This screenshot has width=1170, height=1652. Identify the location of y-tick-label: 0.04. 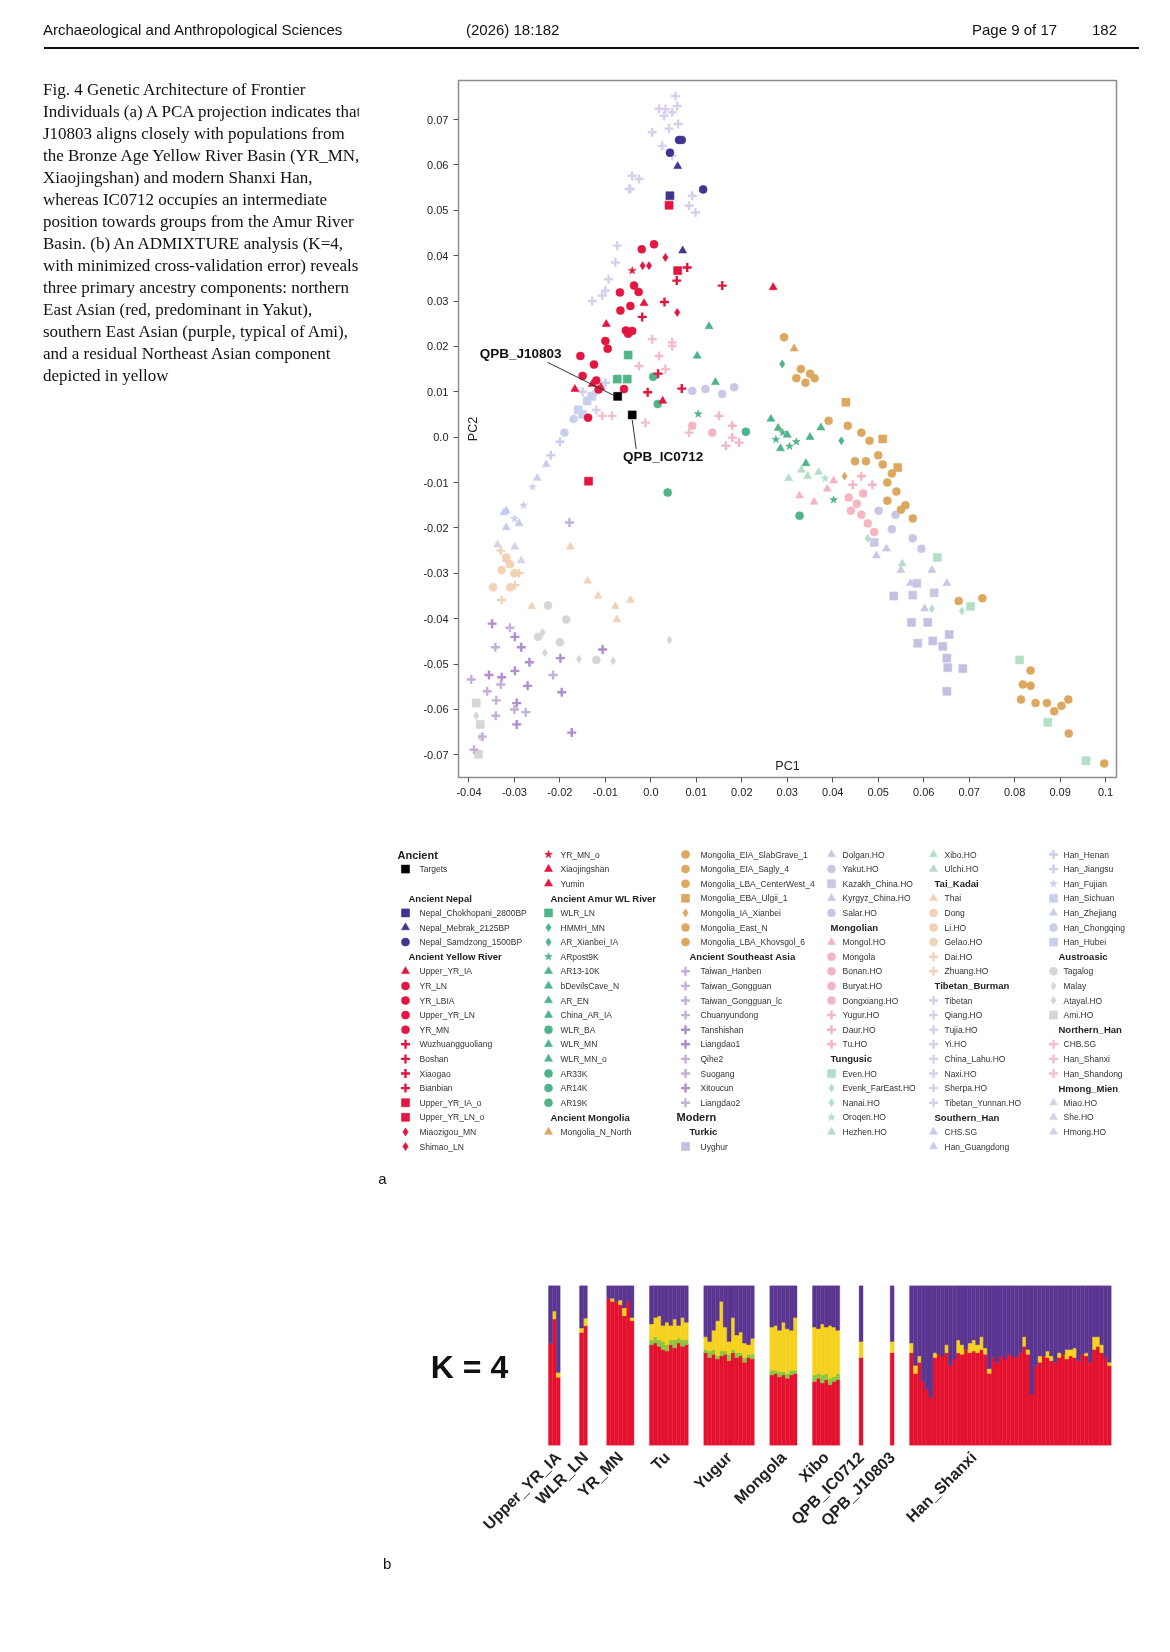
(438, 255).